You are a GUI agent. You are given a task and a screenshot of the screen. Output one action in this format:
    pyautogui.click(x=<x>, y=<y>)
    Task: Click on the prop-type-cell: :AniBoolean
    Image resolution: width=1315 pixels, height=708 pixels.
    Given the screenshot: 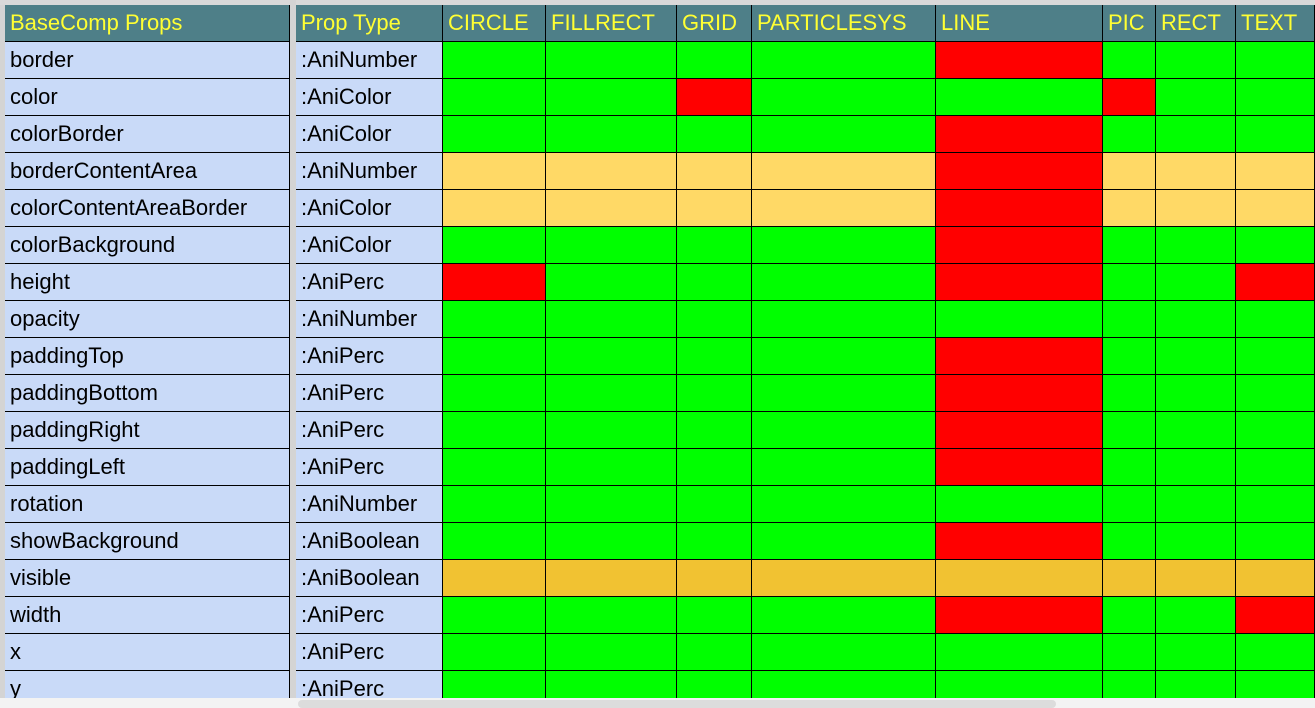 What is the action you would take?
    pyautogui.click(x=369, y=541)
    